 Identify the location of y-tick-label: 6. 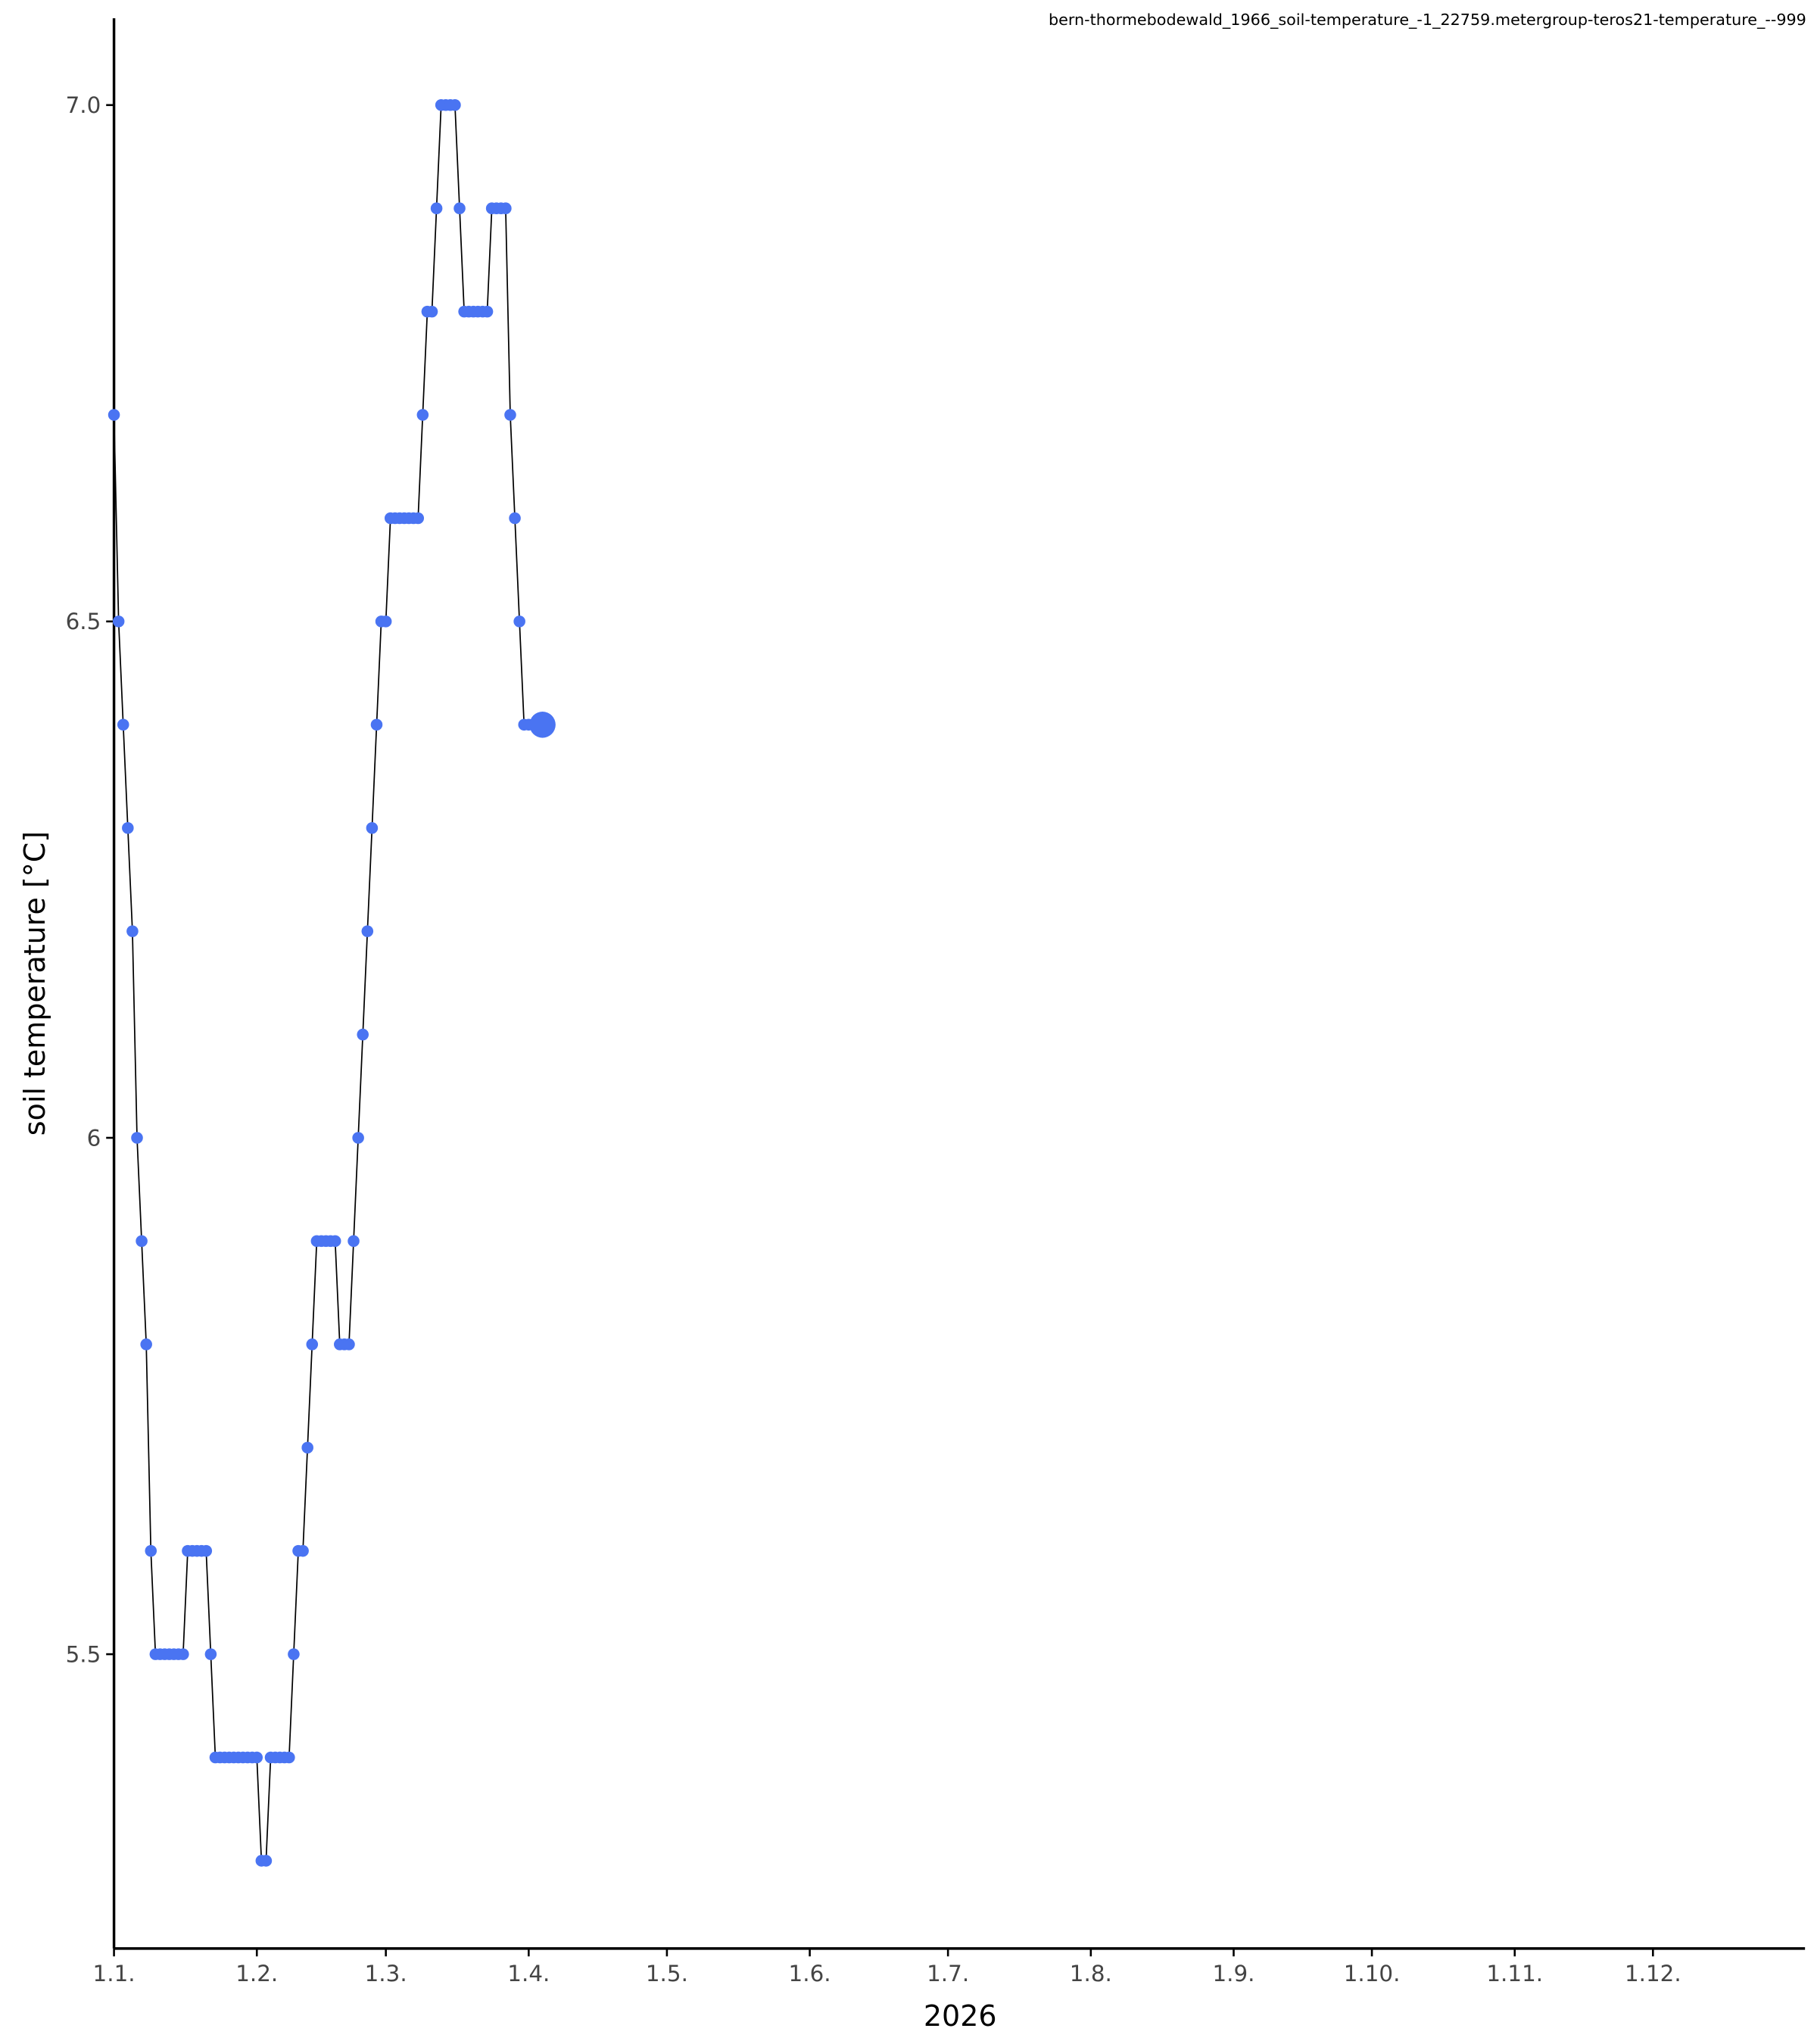
(94, 1138).